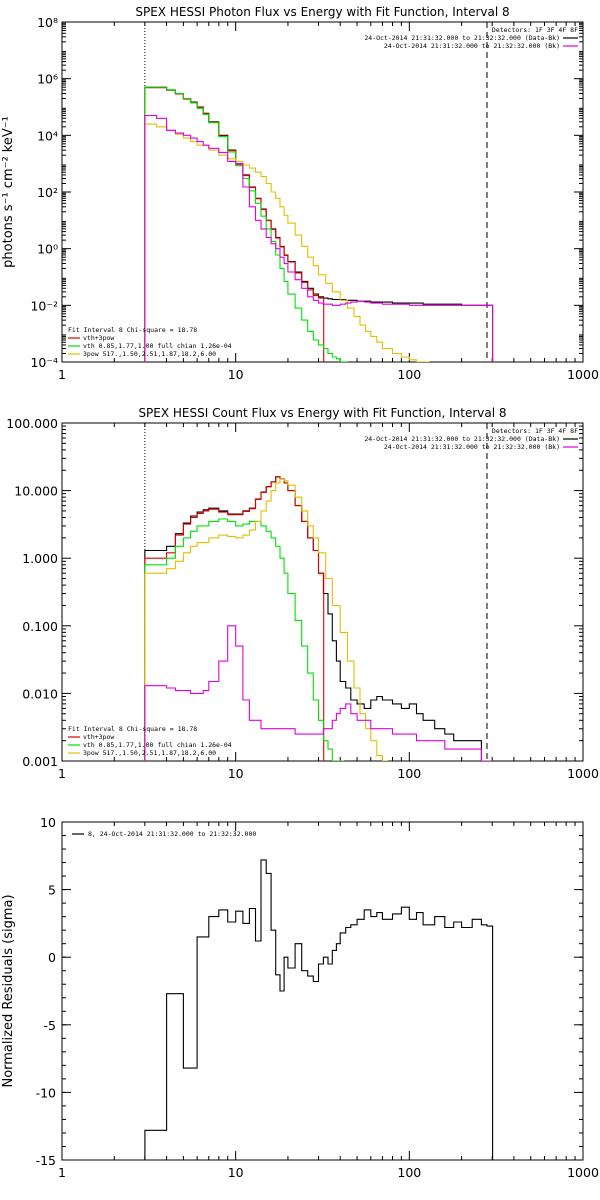 The image size is (600, 1200). I want to click on chart1-y-tick-label: 10⁸, so click(47, 22).